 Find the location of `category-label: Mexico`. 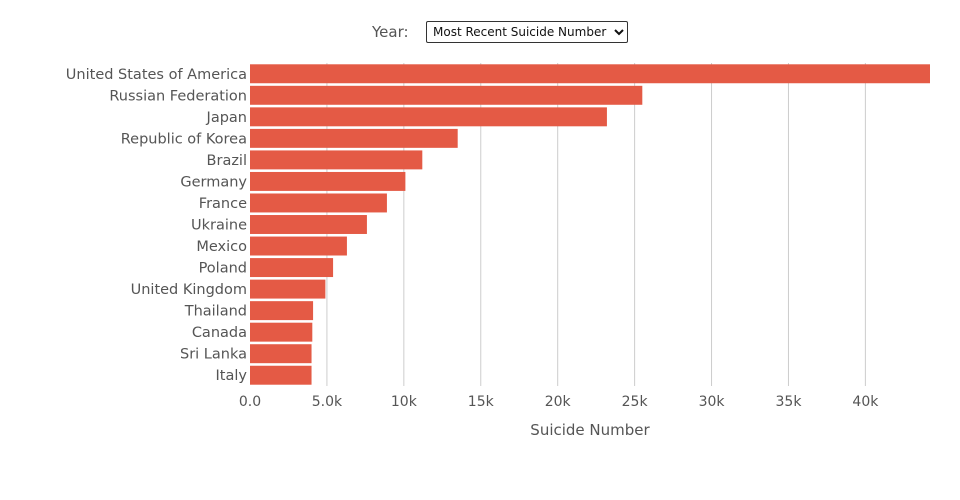

category-label: Mexico is located at coordinates (221, 247).